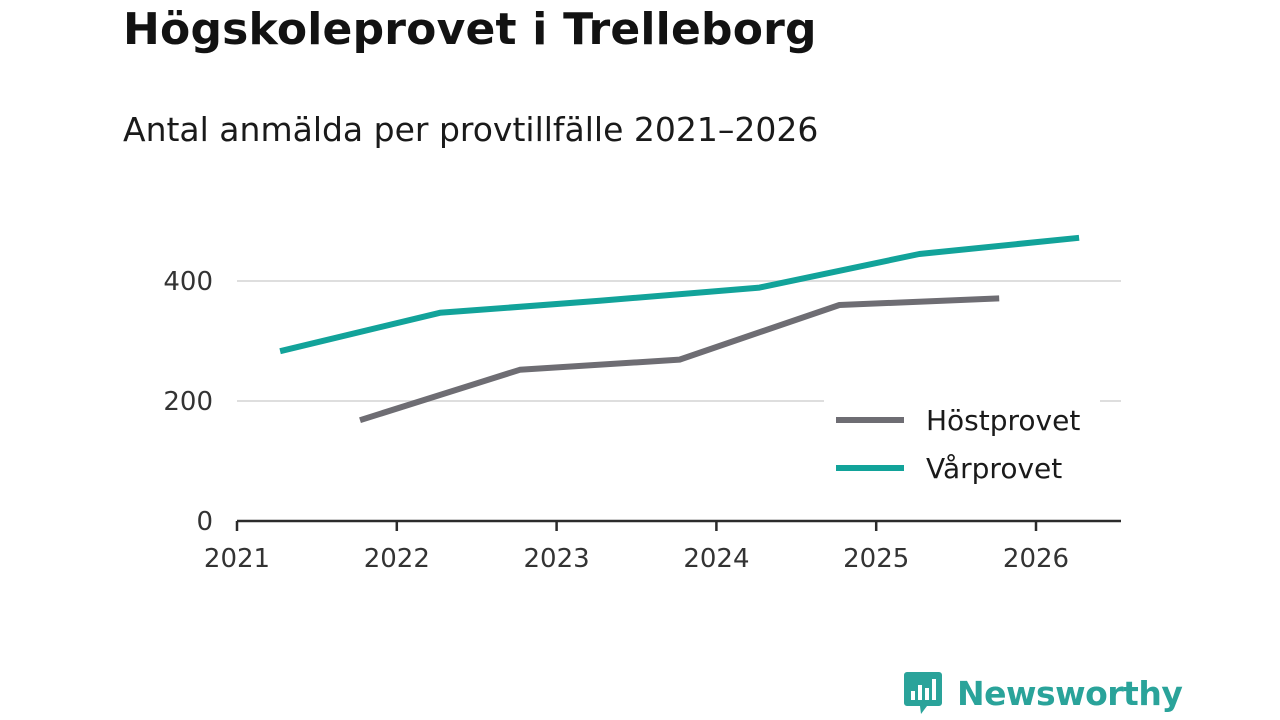 The image size is (1280, 720). What do you see at coordinates (923, 693) in the screenshot?
I see `newsworthy-logo-icon` at bounding box center [923, 693].